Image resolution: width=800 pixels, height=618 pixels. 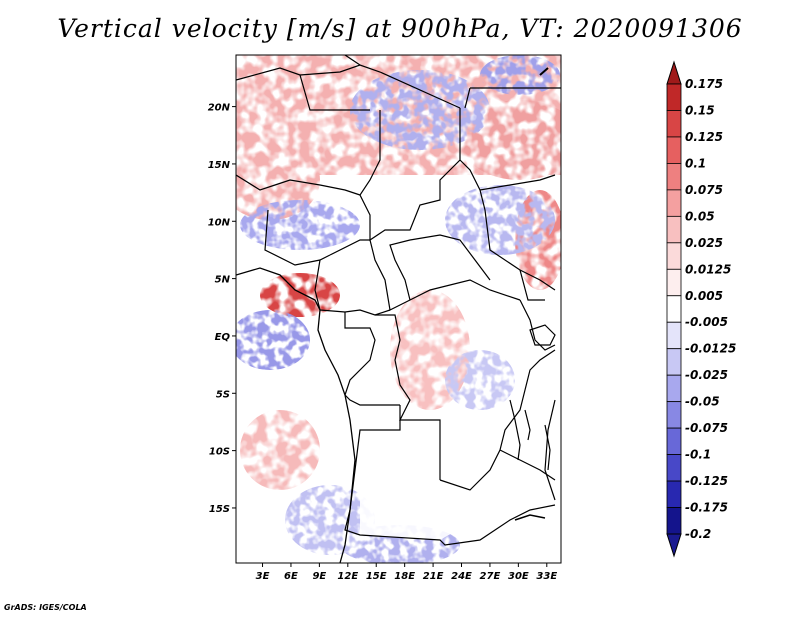 I want to click on colorbar-label: 0.175, so click(x=704, y=84).